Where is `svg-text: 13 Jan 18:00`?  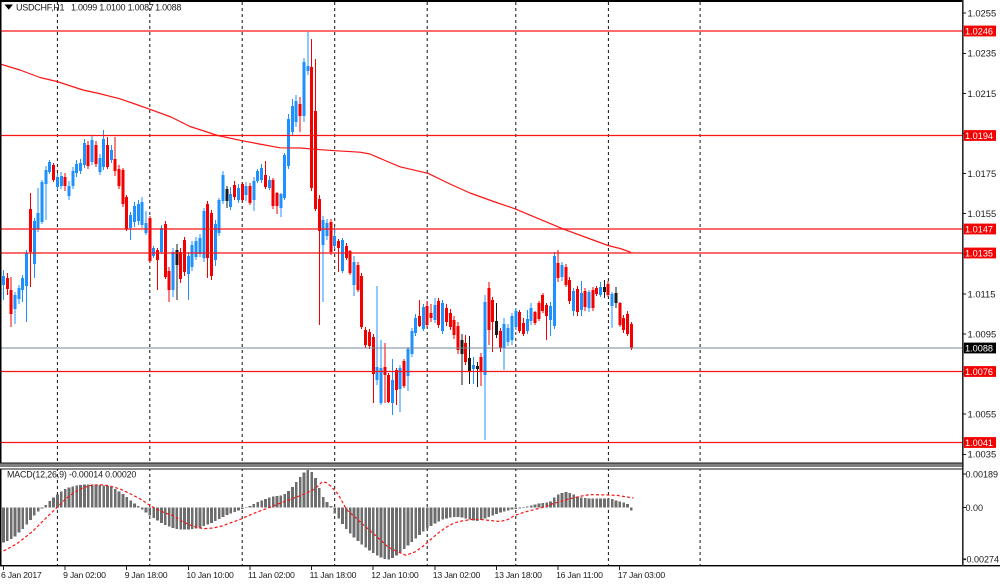 svg-text: 13 Jan 18:00 is located at coordinates (519, 575).